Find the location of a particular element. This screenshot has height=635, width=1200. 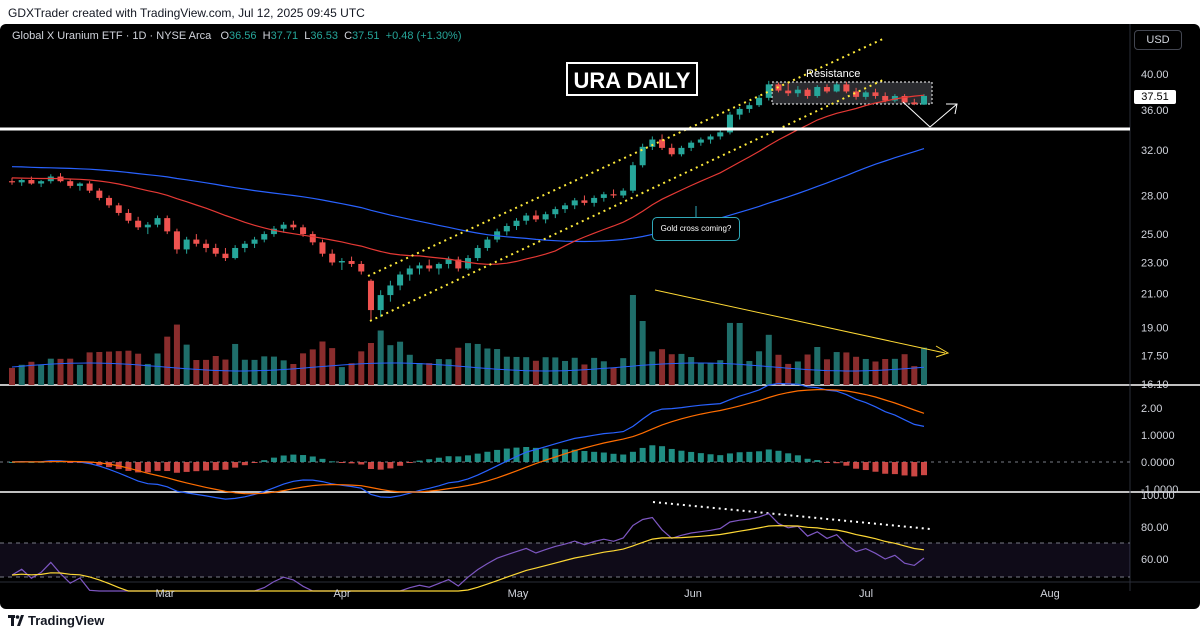

currency-button: USD is located at coordinates (1158, 40).